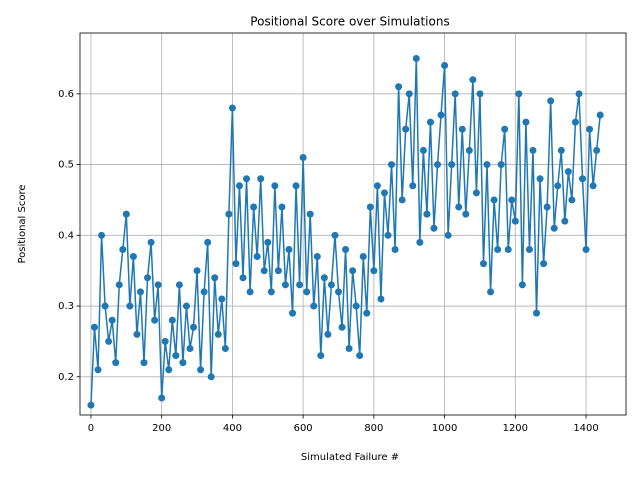  I want to click on x-tick-label: 600, so click(303, 428).